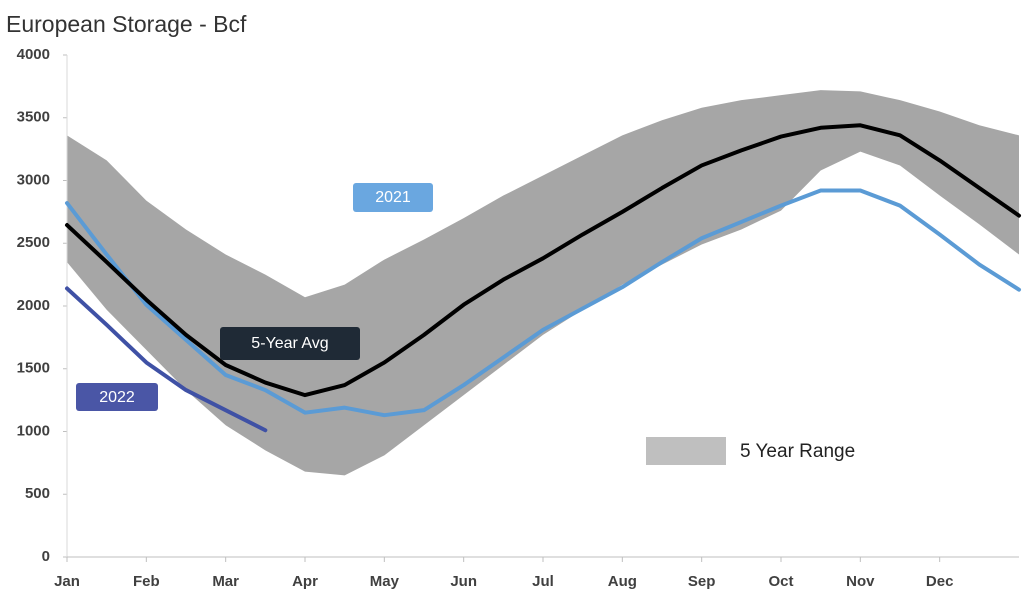 The image size is (1024, 604). What do you see at coordinates (166, 359) in the screenshot?
I see `series-line` at bounding box center [166, 359].